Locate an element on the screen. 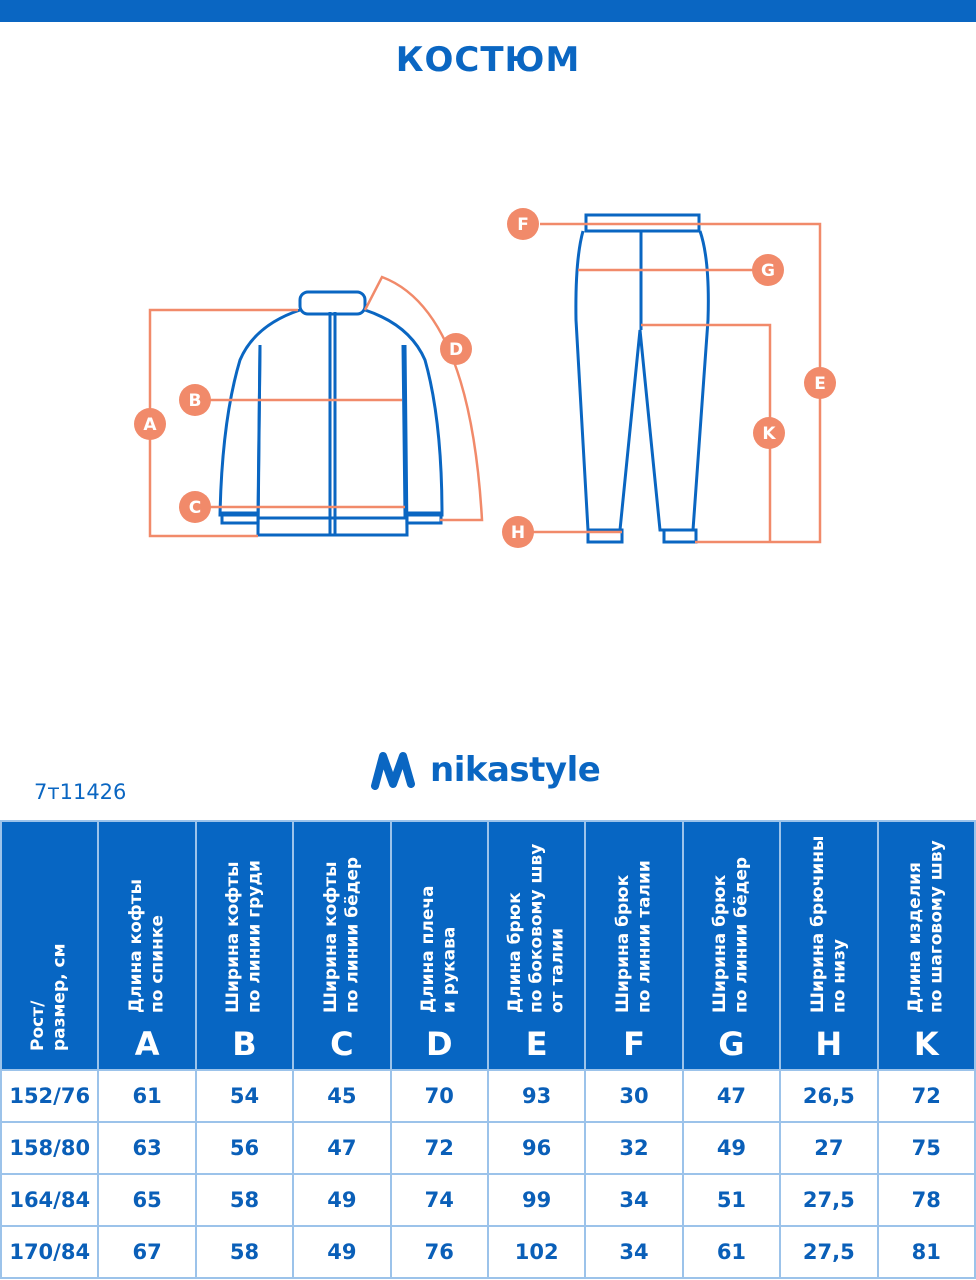 The image size is (976, 1280). table-row: 158/80 63 56 47 72 96 32 49 27 75 is located at coordinates (488, 1148).